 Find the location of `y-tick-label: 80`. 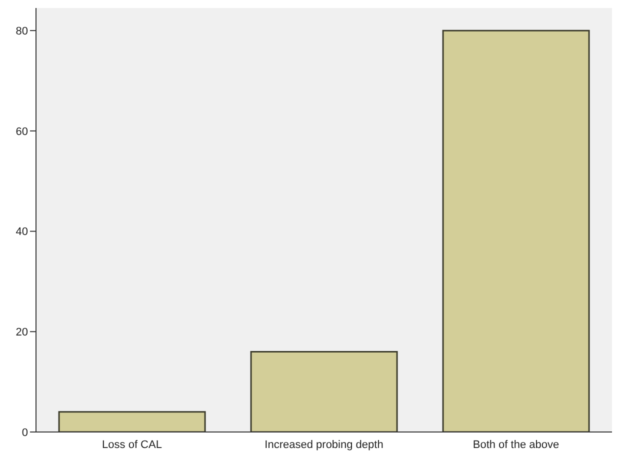

y-tick-label: 80 is located at coordinates (22, 31).